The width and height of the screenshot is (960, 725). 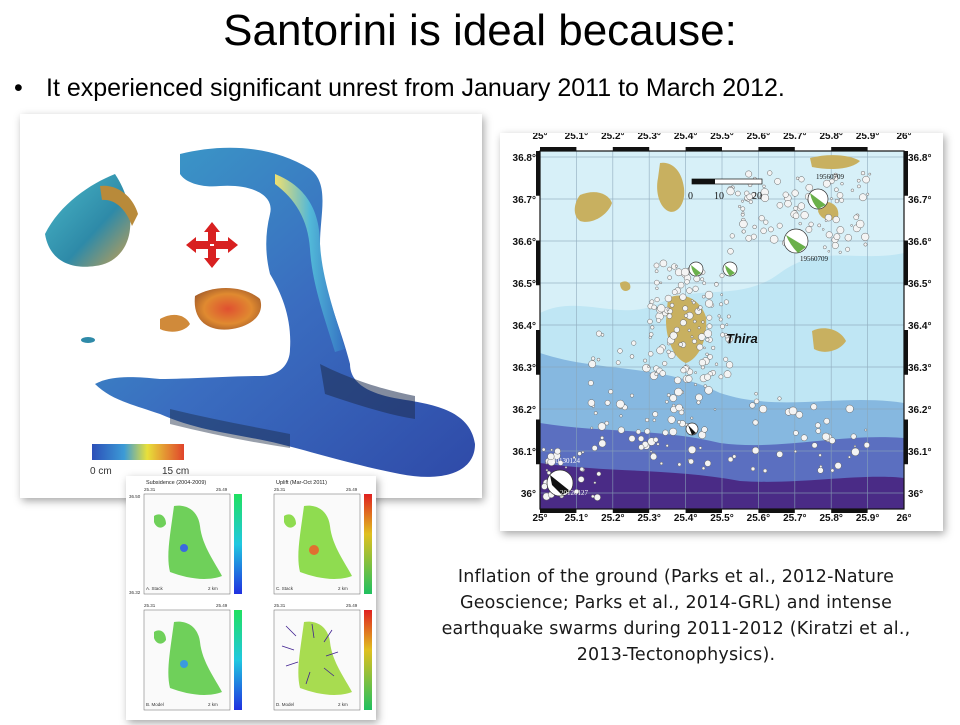 I want to click on lon-tick-label-bottom: 25°, so click(x=539, y=518).